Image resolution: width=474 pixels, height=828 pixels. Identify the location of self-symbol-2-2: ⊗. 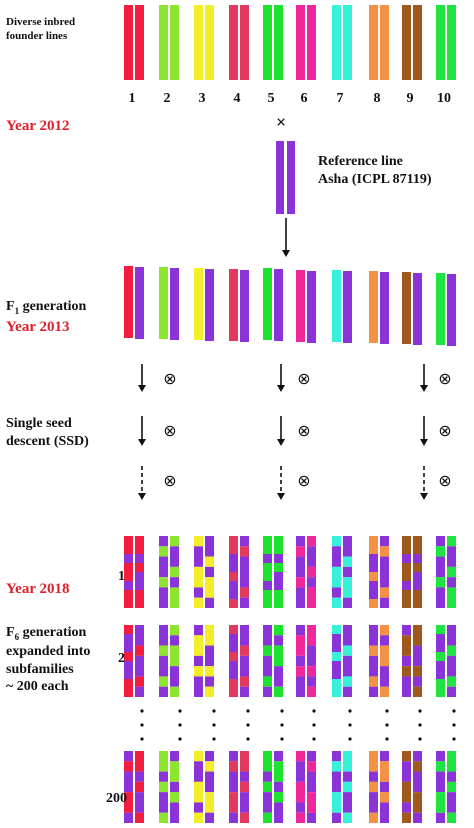
(303, 430).